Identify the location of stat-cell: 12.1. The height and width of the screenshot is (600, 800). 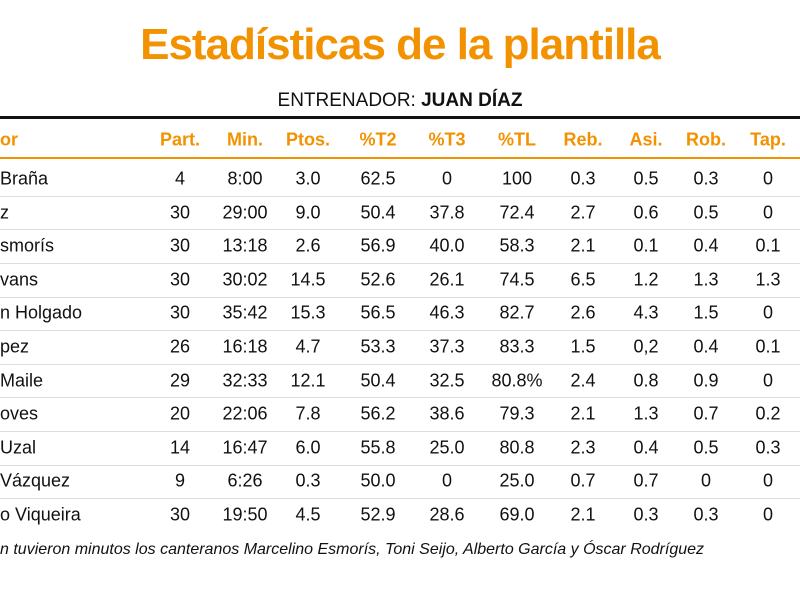
(308, 380).